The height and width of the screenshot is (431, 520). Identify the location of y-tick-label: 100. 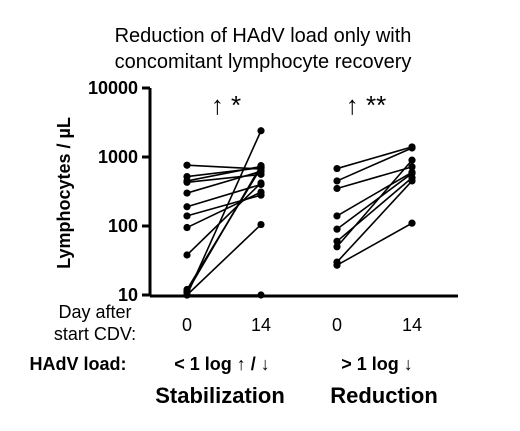
(123, 226).